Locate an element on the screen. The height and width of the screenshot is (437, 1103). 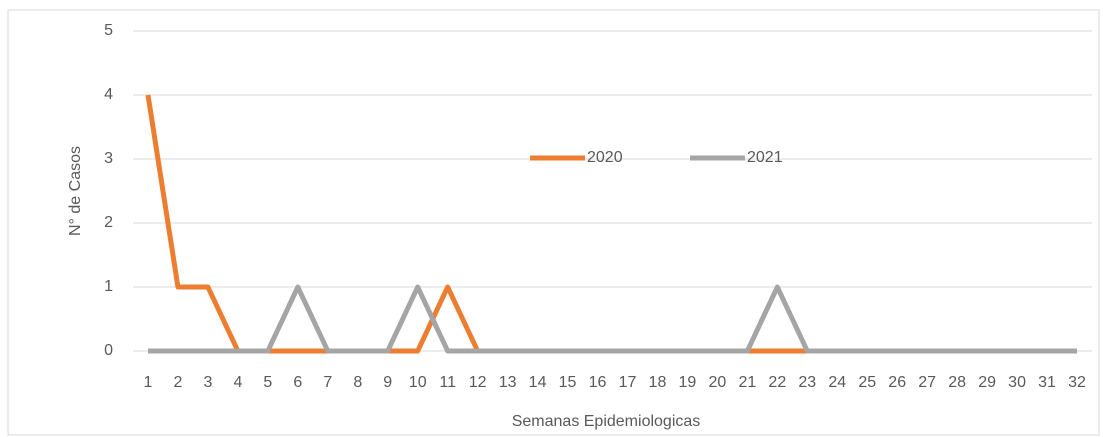
y-tick-label: 2 is located at coordinates (108, 222).